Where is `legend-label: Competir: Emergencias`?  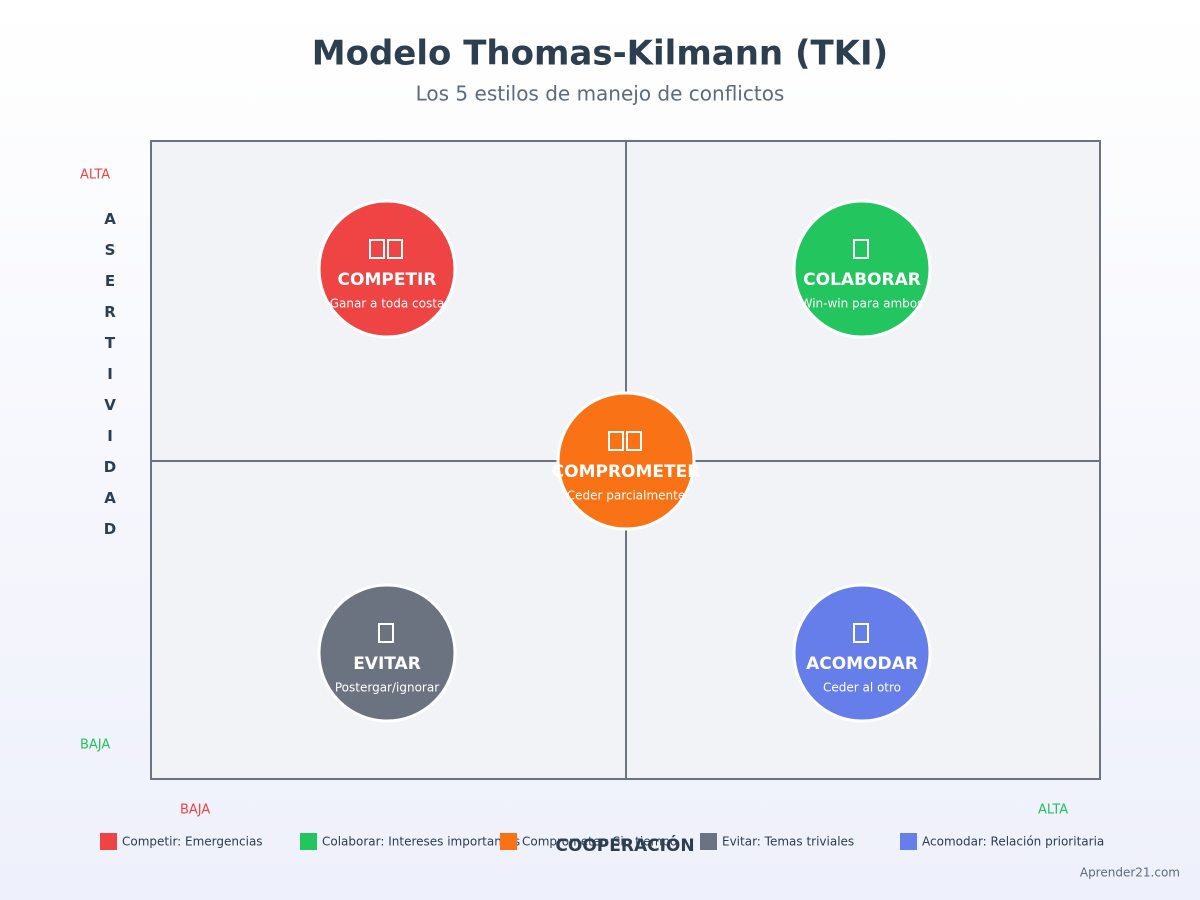 legend-label: Competir: Emergencias is located at coordinates (192, 842).